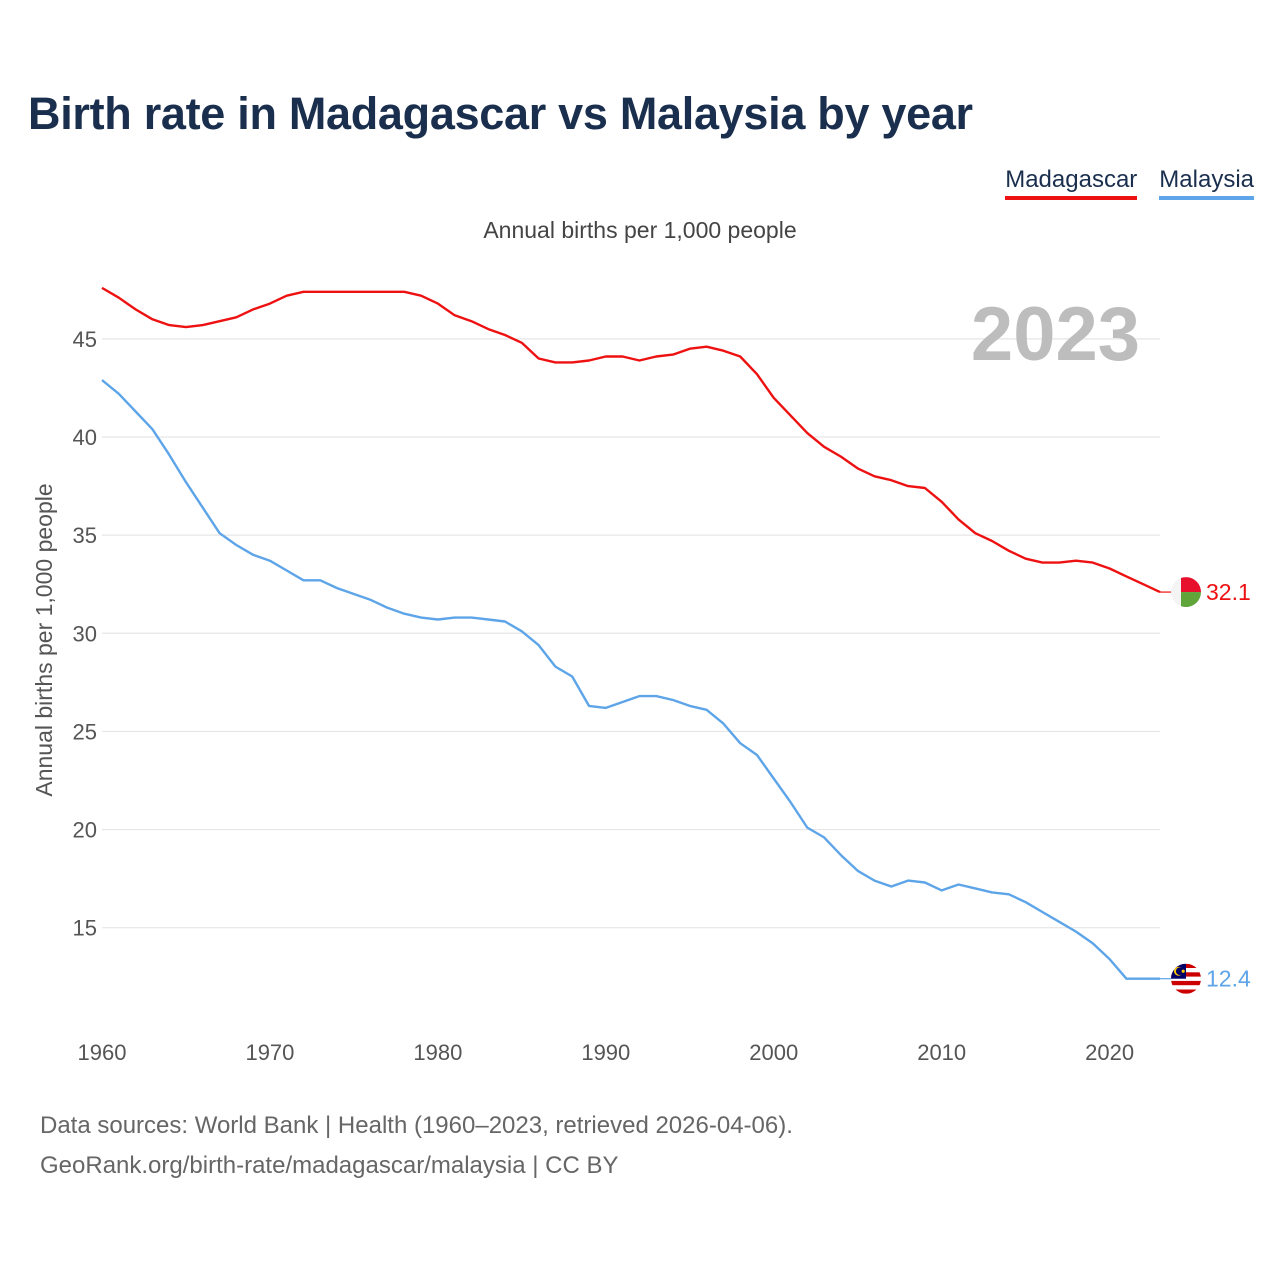  Describe the element at coordinates (85, 731) in the screenshot. I see `y-tick-label: 25` at that location.